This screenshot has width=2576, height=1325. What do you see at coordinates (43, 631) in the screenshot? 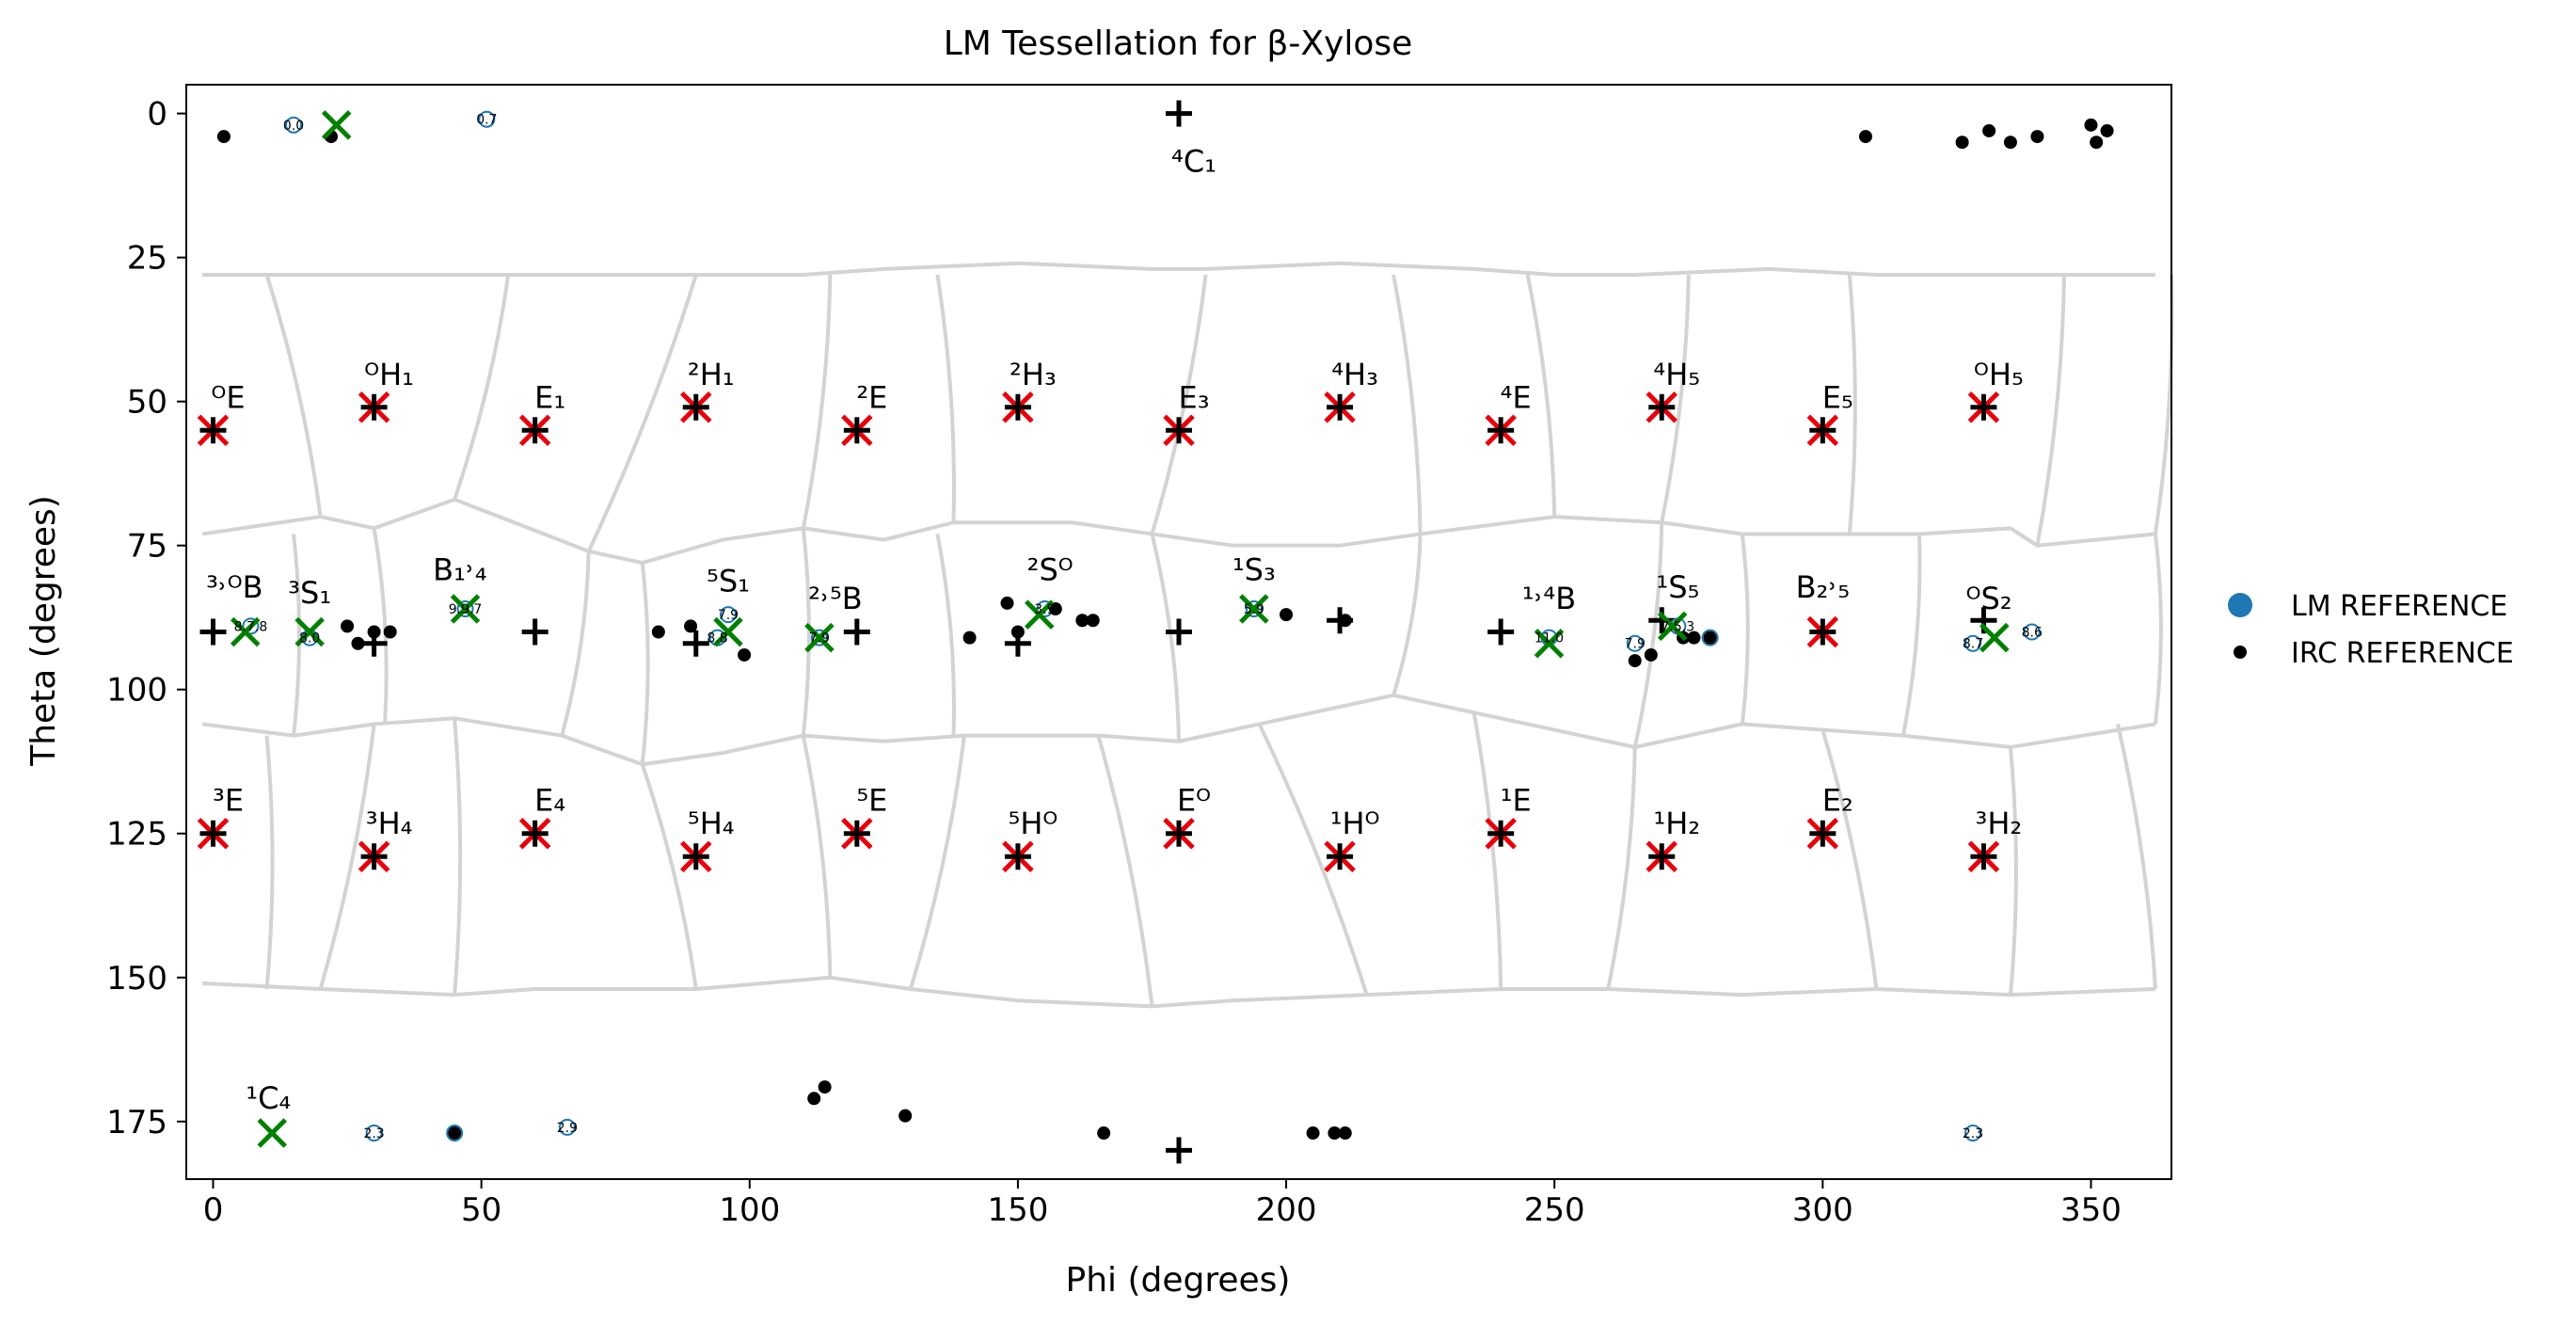
I see `y-axis-label: Theta (degrees)` at bounding box center [43, 631].